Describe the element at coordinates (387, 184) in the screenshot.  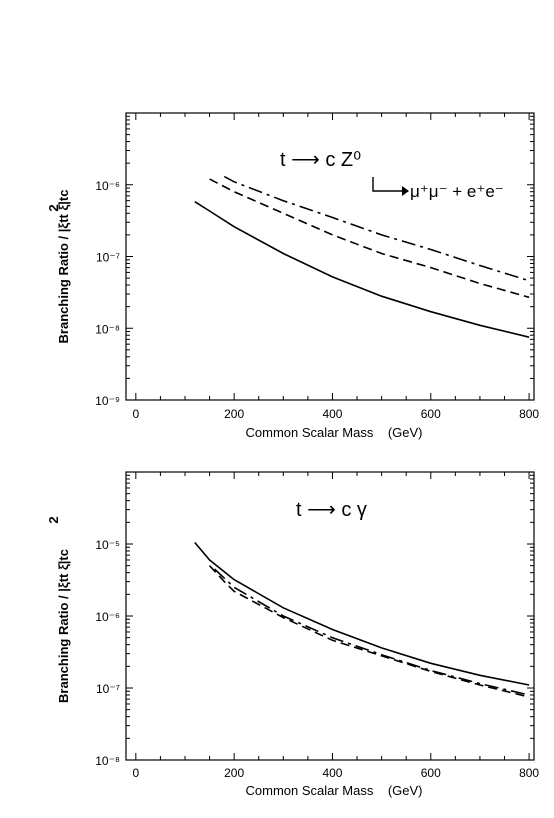
I see `decay-arrow` at that location.